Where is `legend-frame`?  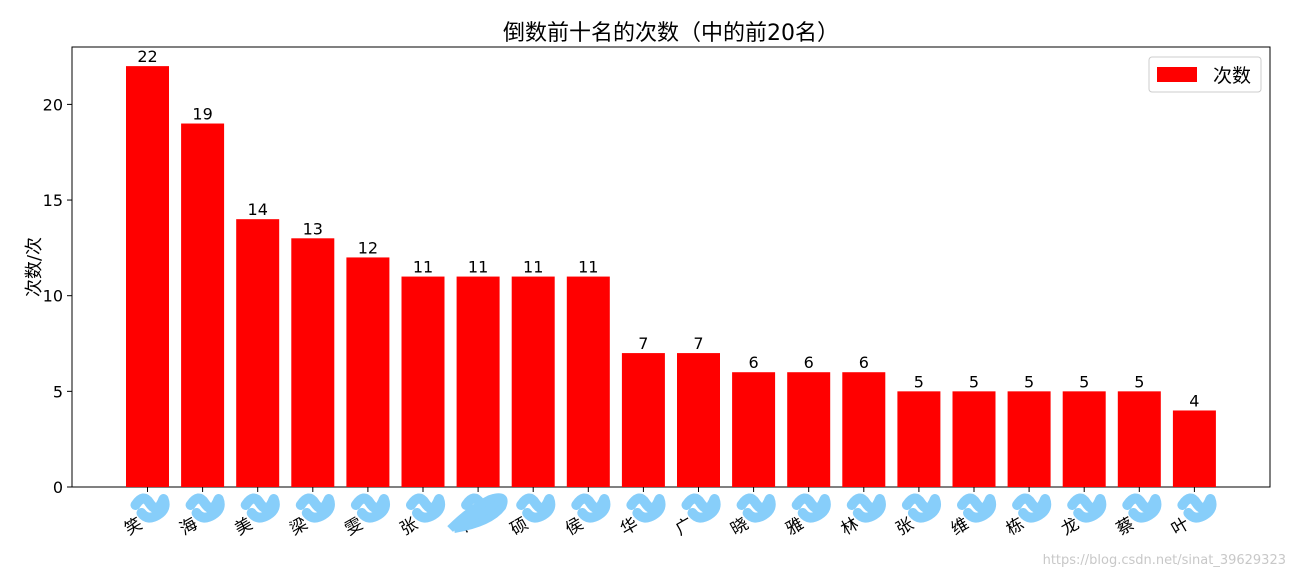
legend-frame is located at coordinates (1205, 74).